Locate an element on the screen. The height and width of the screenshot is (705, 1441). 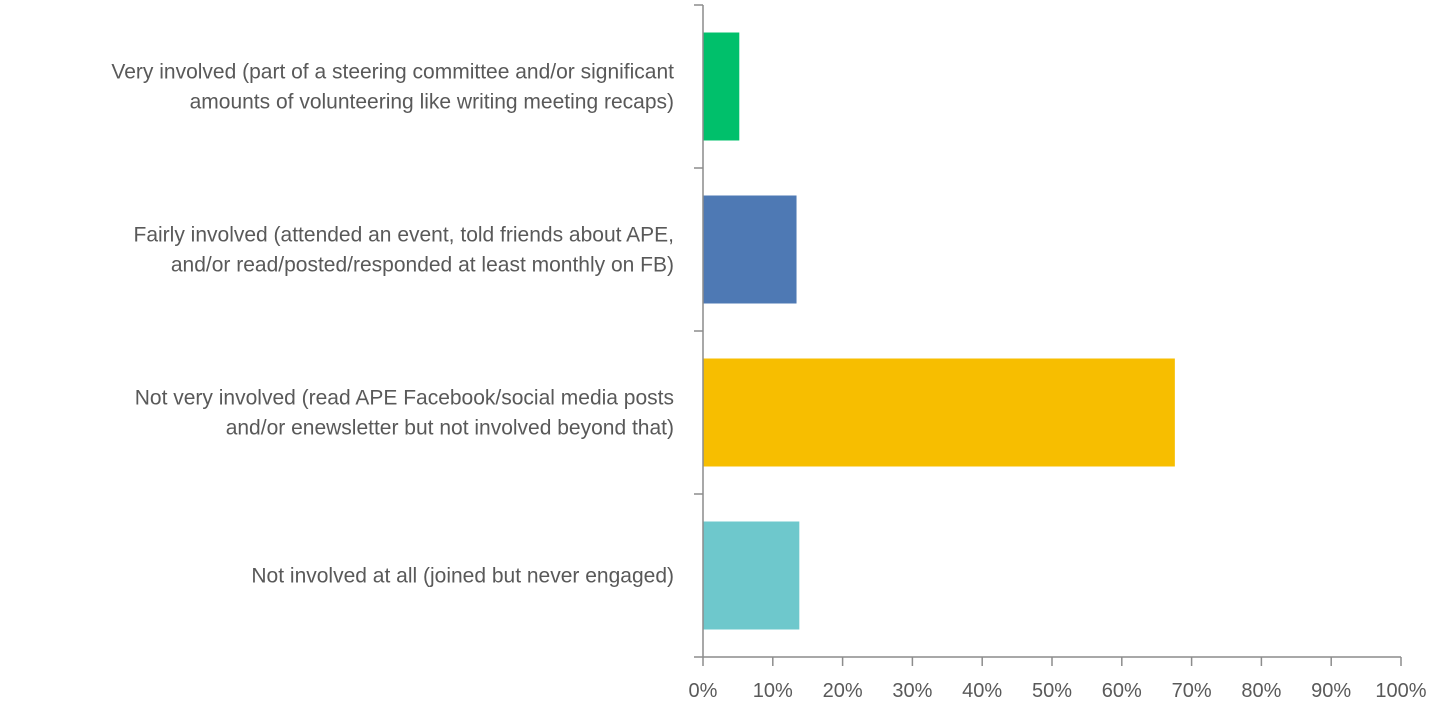
x-tick-label-9: 90% is located at coordinates (1331, 691).